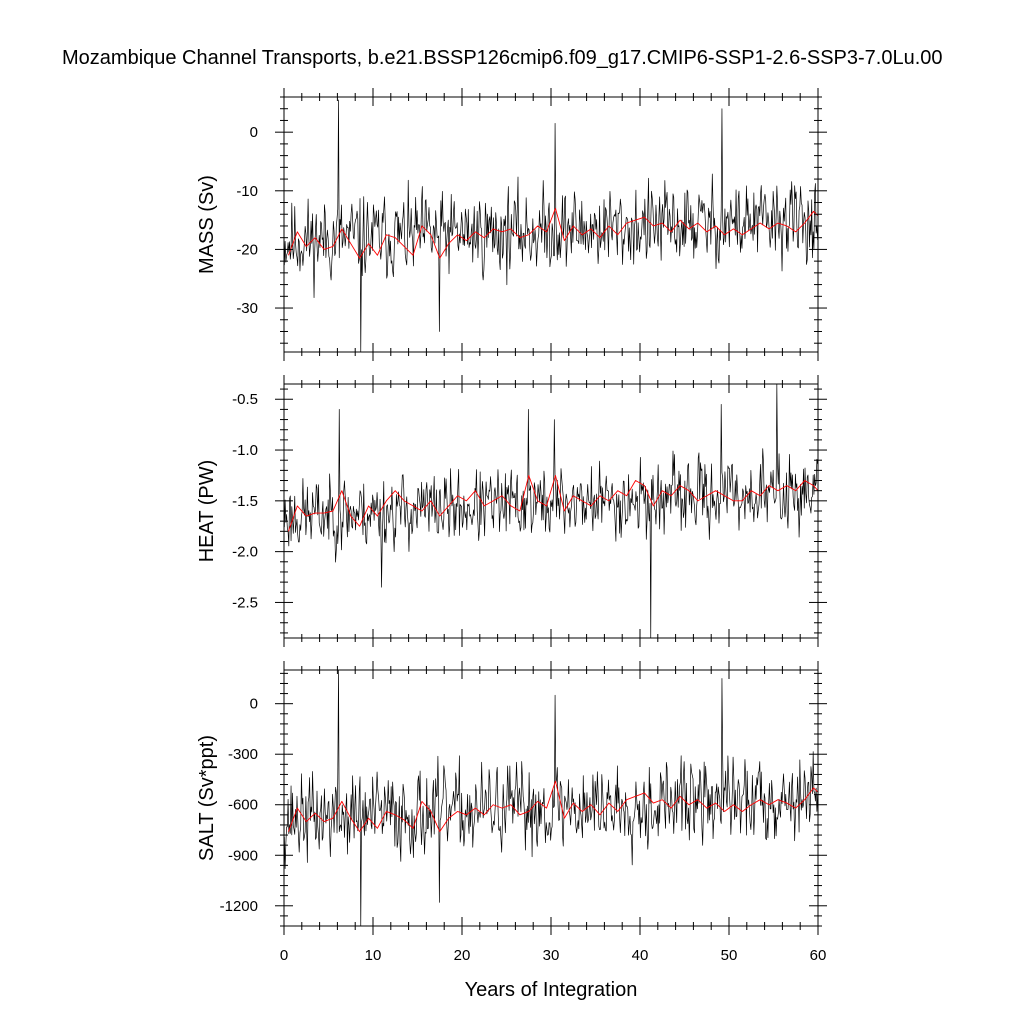 The width and height of the screenshot is (1024, 1024). Describe the element at coordinates (243, 855) in the screenshot. I see `y-tick-label: -900` at that location.